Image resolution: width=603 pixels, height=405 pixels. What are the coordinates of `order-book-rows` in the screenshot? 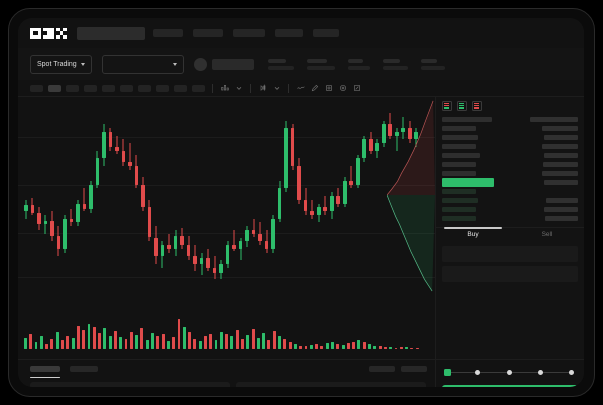 It's located at (510, 168).